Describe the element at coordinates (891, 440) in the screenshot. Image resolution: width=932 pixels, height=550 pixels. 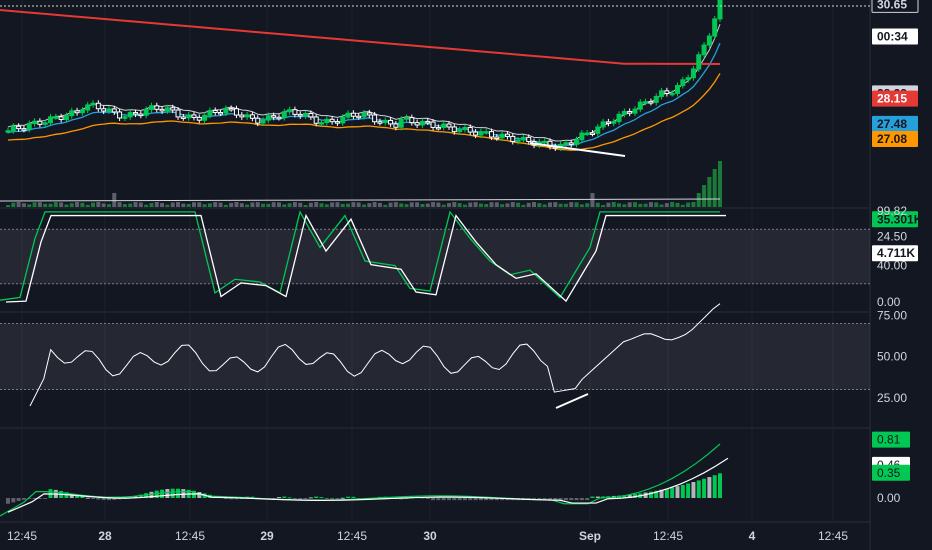
I see `macd-label: 0.81` at that location.